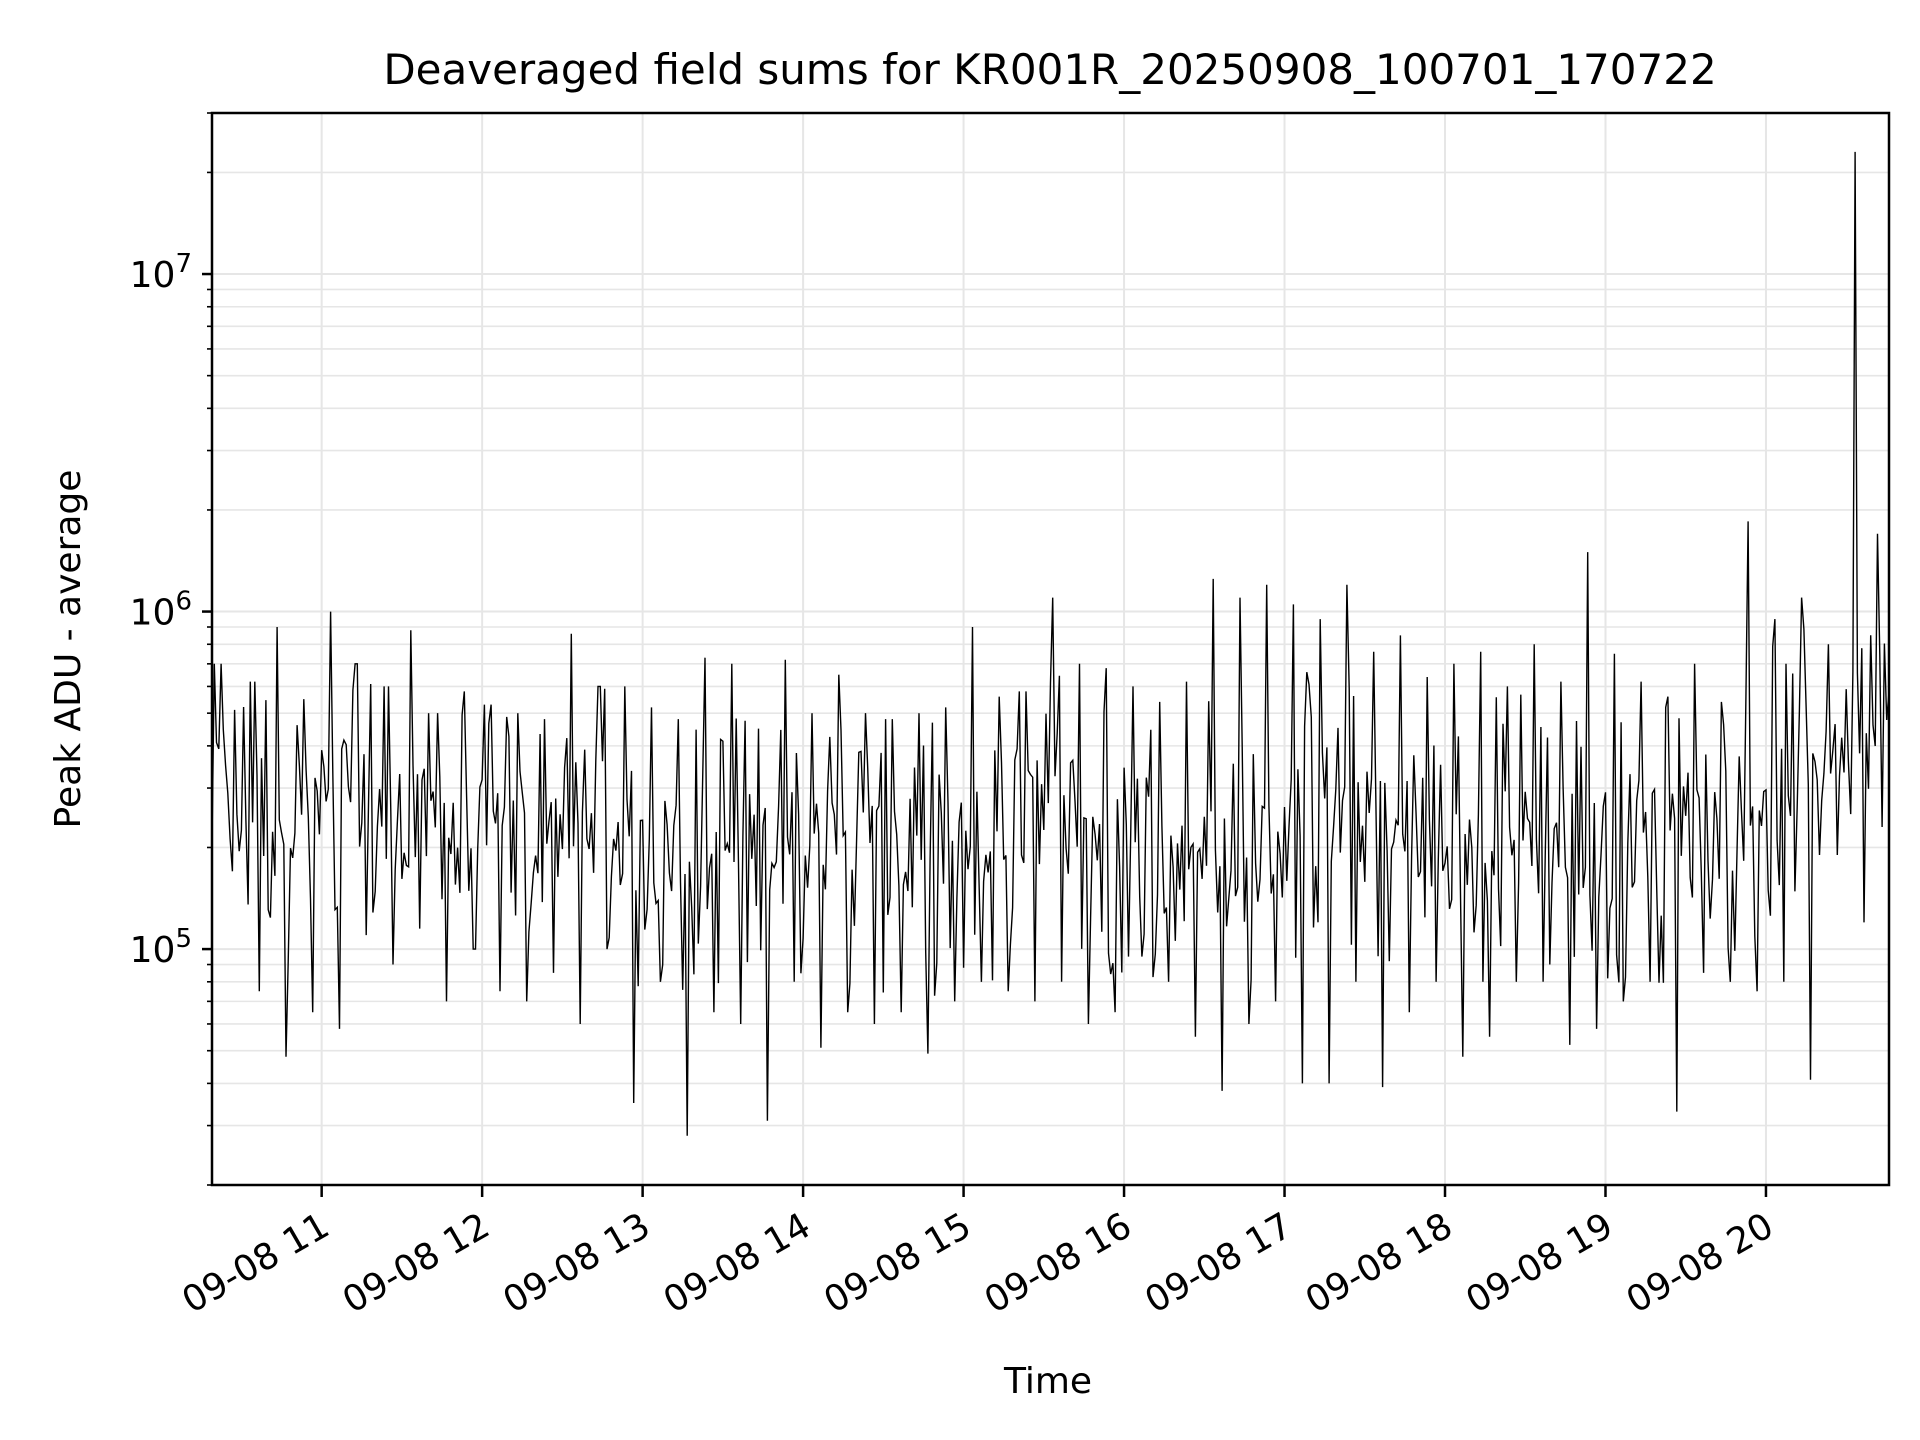  What do you see at coordinates (161, 610) in the screenshot?
I see `y-tick-label: 10⁶` at bounding box center [161, 610].